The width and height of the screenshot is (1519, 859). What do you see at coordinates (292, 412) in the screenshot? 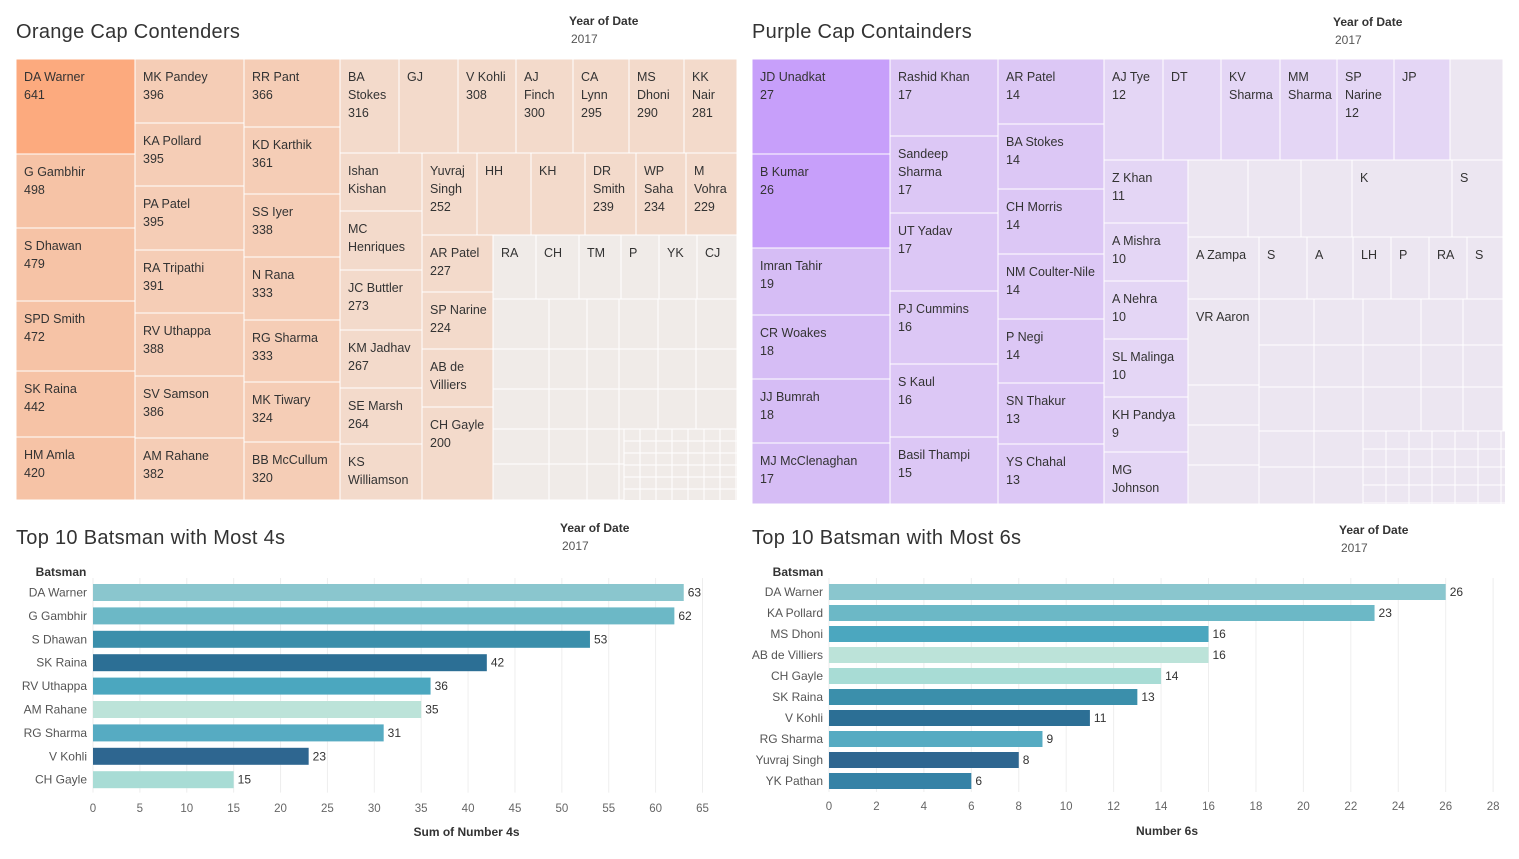
I see `orange-cell-mk-tiwary: MK Tiwary 324` at bounding box center [292, 412].